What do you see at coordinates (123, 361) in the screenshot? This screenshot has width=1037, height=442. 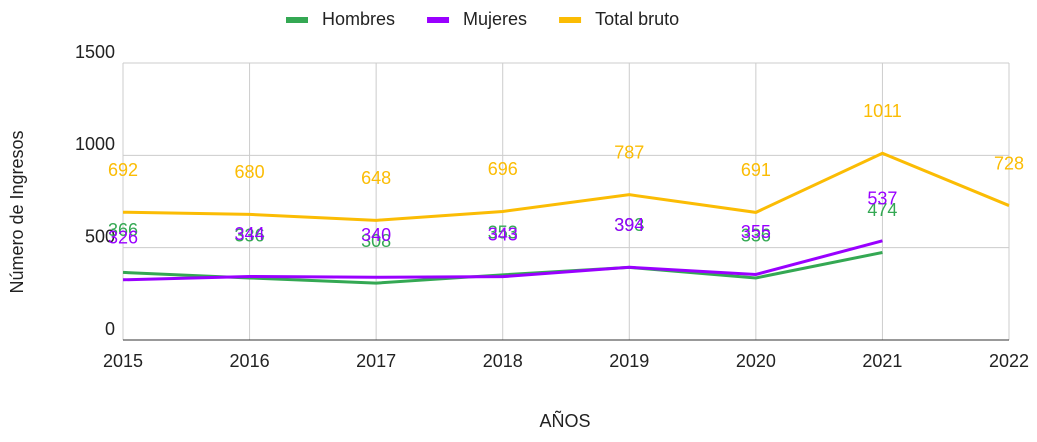 I see `x-tick-label: 2015` at bounding box center [123, 361].